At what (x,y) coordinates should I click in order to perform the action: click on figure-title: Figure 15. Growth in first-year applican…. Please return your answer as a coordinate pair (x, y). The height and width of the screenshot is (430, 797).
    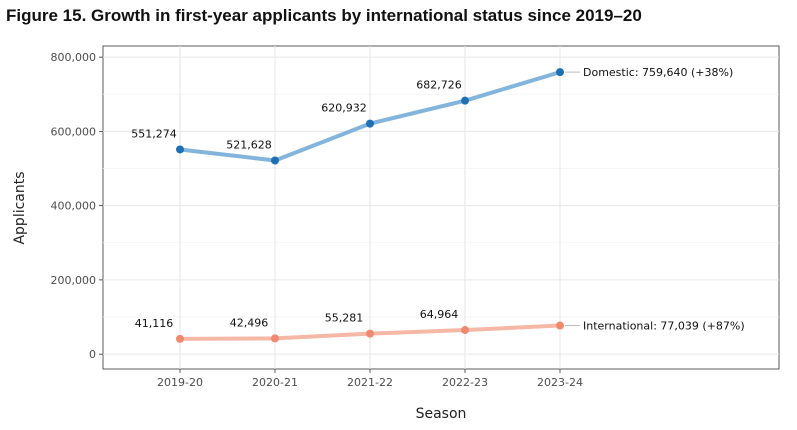
    Looking at the image, I should click on (324, 15).